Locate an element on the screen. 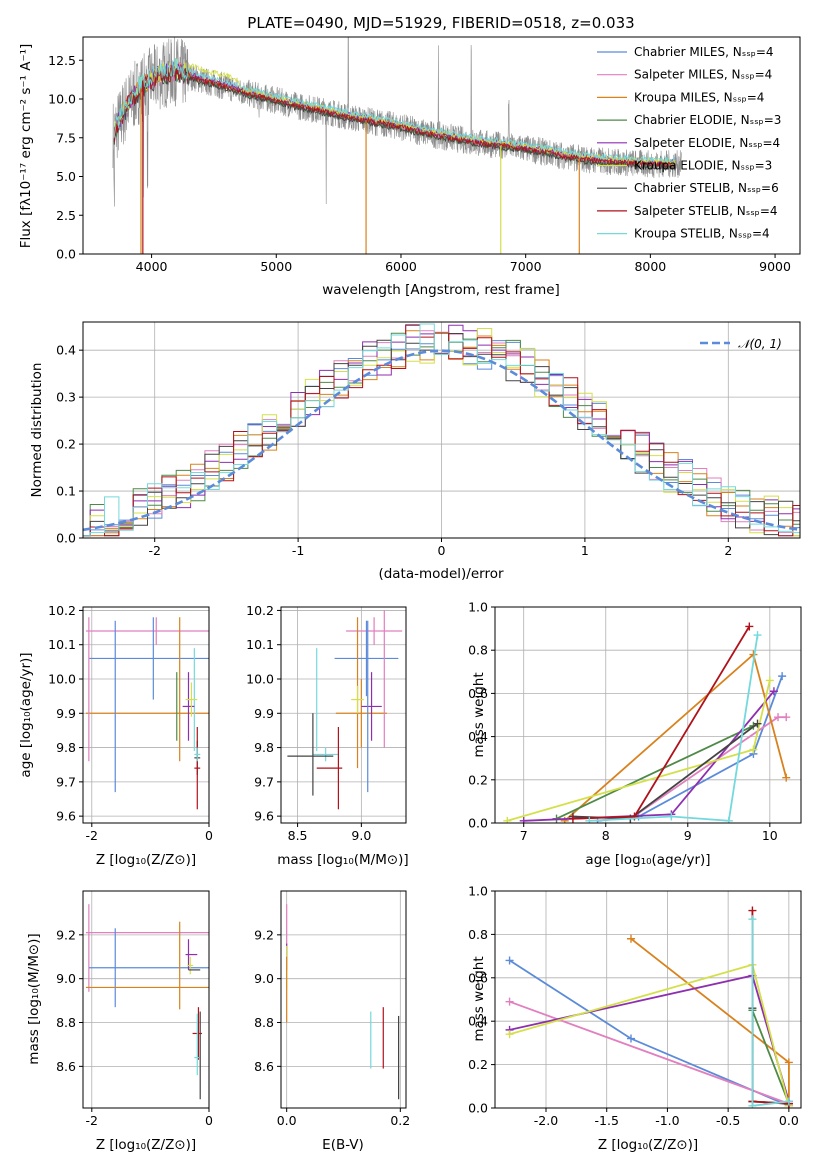  histogram-xlabel: (data-model)/error is located at coordinates (441, 574).